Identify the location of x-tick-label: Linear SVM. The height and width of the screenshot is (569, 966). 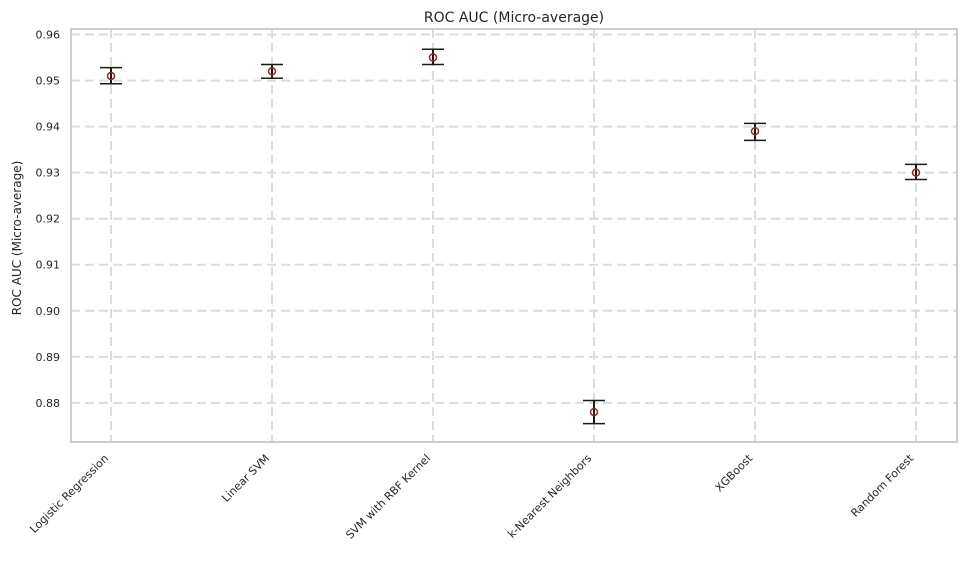
(245, 478).